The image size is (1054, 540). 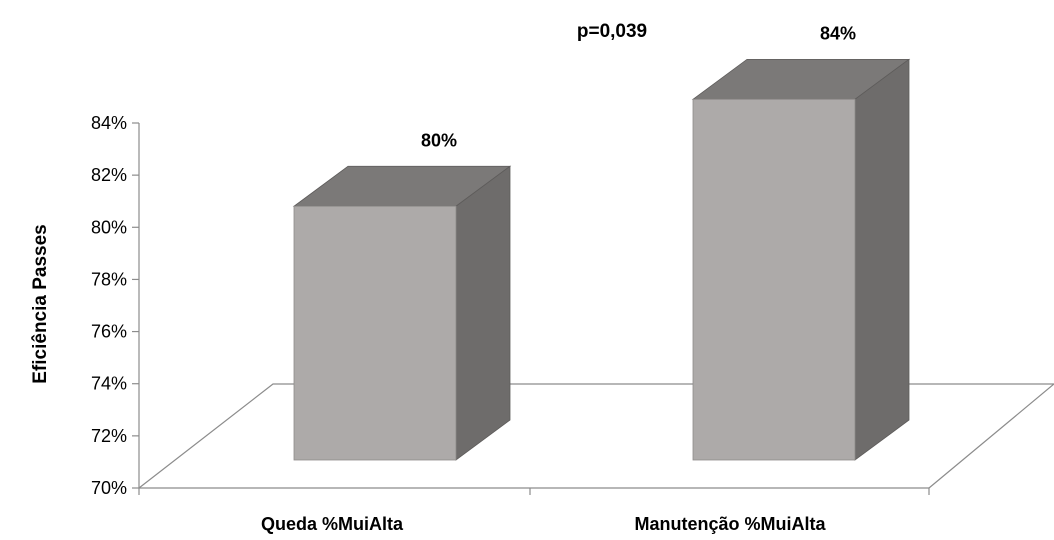 I want to click on x-category-label: Queda %MuiAlta, so click(x=332, y=524).